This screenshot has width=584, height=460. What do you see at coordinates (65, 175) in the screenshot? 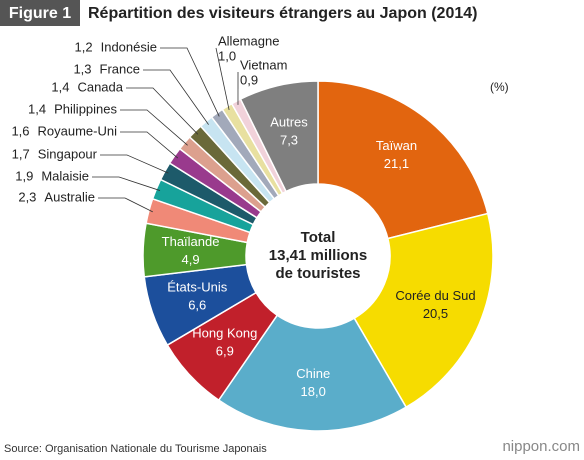
I see `slice-label: Malaisie` at bounding box center [65, 175].